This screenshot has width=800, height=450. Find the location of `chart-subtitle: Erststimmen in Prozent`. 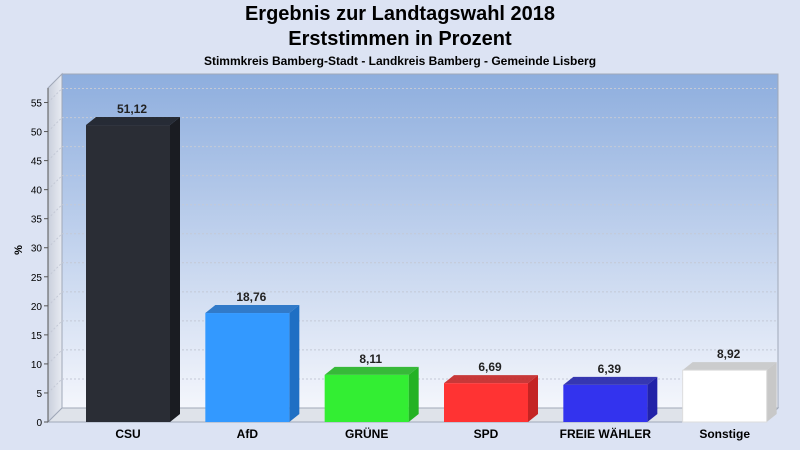

chart-subtitle: Erststimmen in Prozent is located at coordinates (400, 39).